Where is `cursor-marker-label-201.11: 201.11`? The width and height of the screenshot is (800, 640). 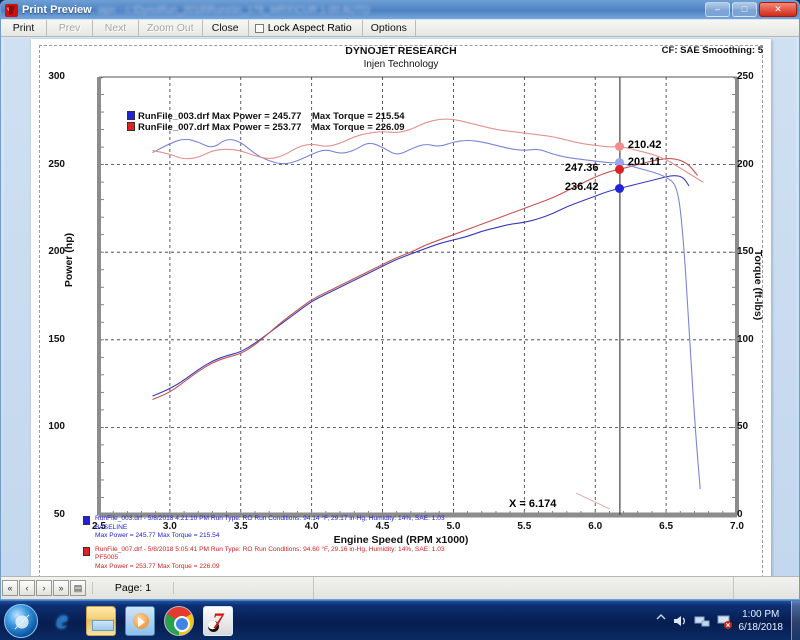
cursor-marker-label-201.11: 201.11 is located at coordinates (644, 161).